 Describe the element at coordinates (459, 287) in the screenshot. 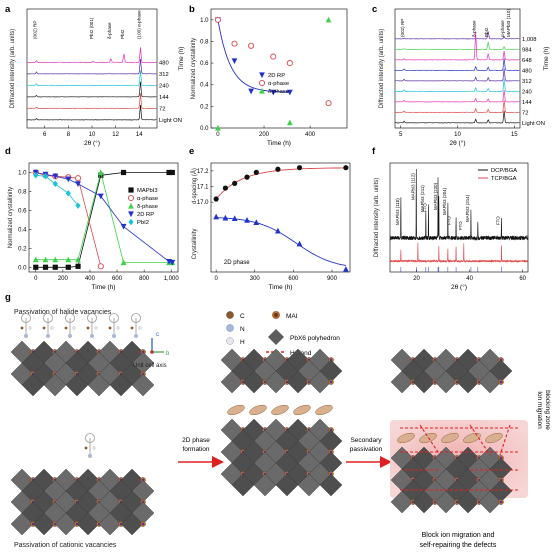

I see `chart-f-xlabel: 2θ (°)` at that location.